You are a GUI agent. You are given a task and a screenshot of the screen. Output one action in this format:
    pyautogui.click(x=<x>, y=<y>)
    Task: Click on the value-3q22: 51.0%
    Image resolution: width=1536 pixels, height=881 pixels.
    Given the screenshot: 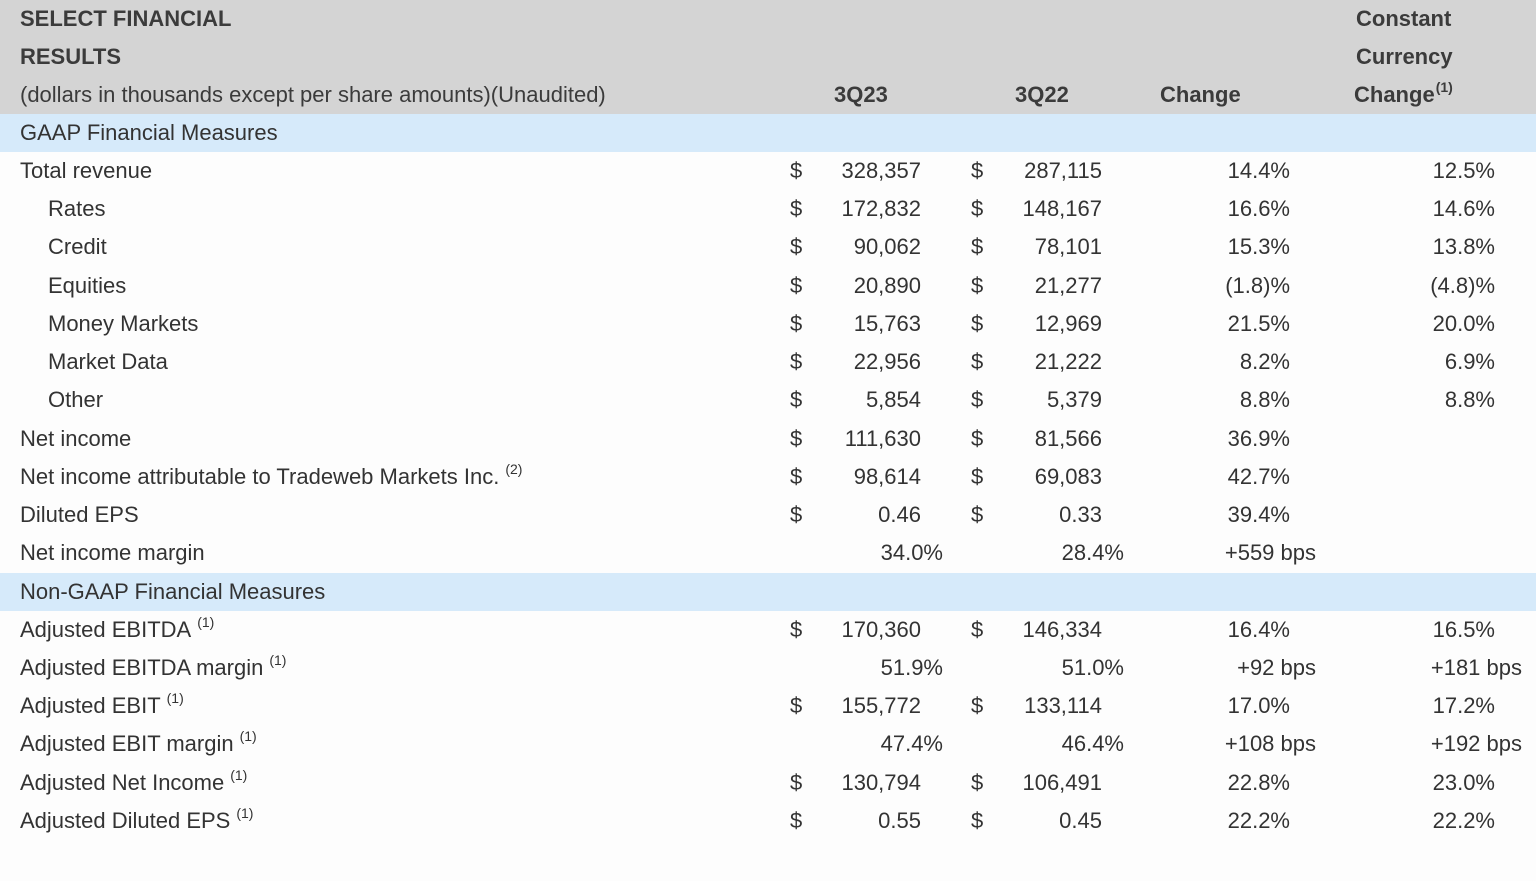 What is the action you would take?
    pyautogui.click(x=1092, y=667)
    